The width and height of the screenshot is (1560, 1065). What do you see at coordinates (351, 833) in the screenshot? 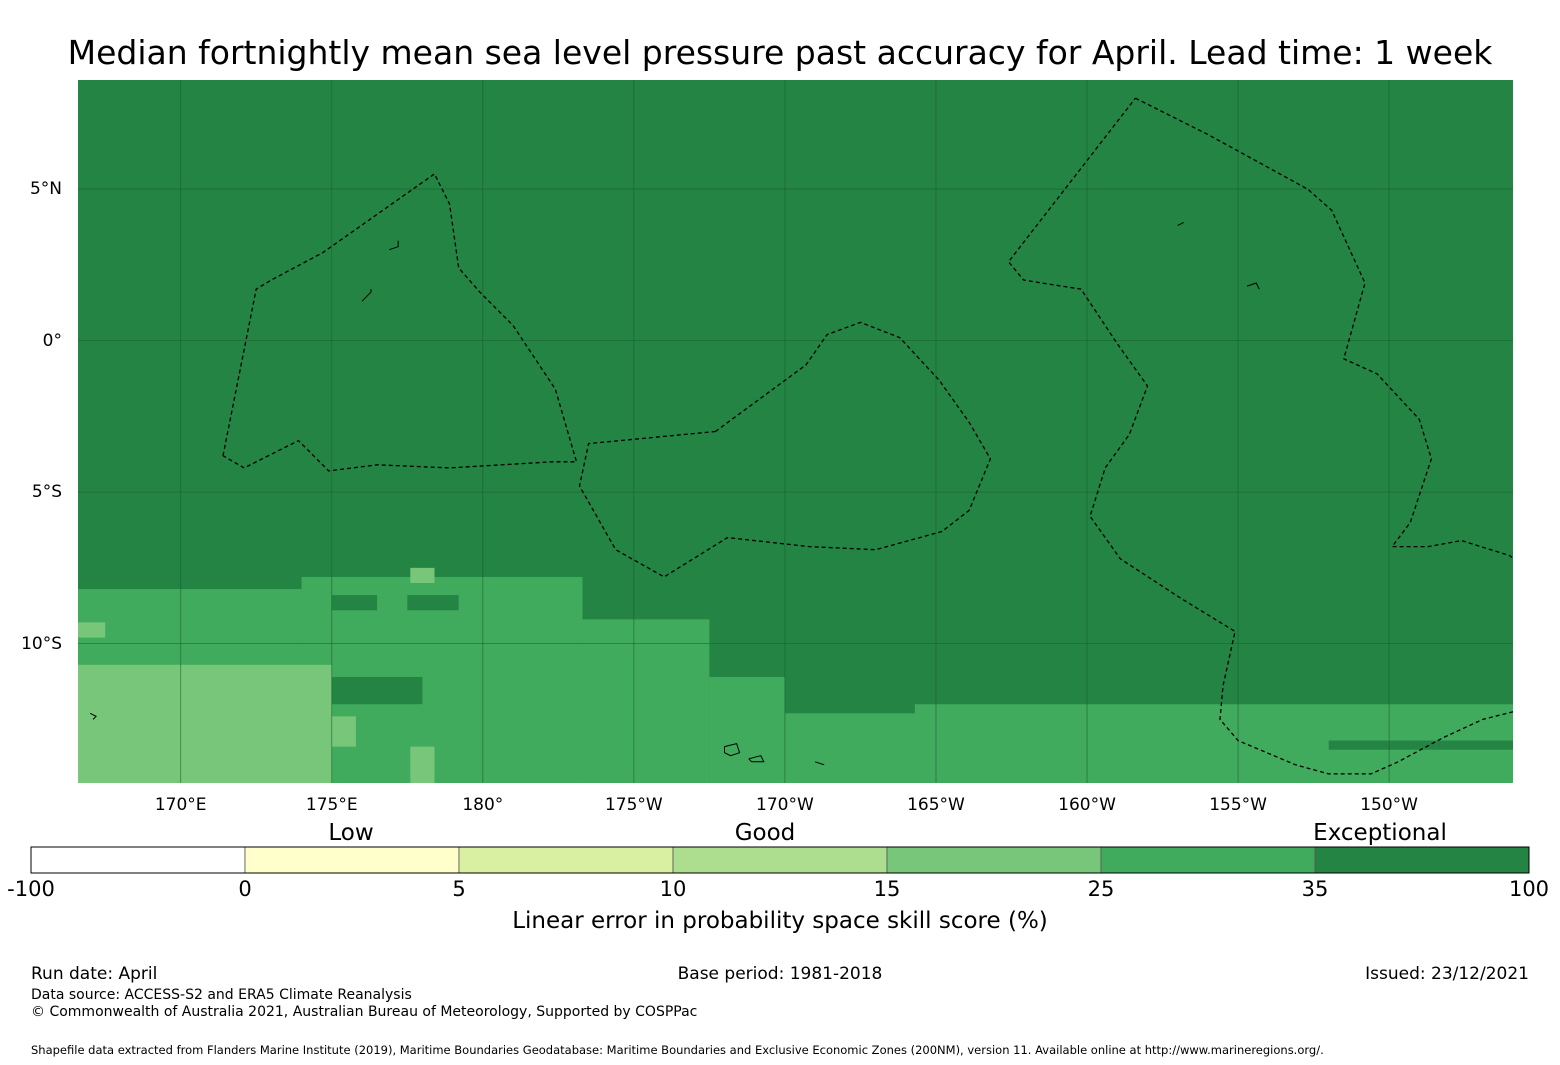
I see `colorbar-group-low: Low` at bounding box center [351, 833].